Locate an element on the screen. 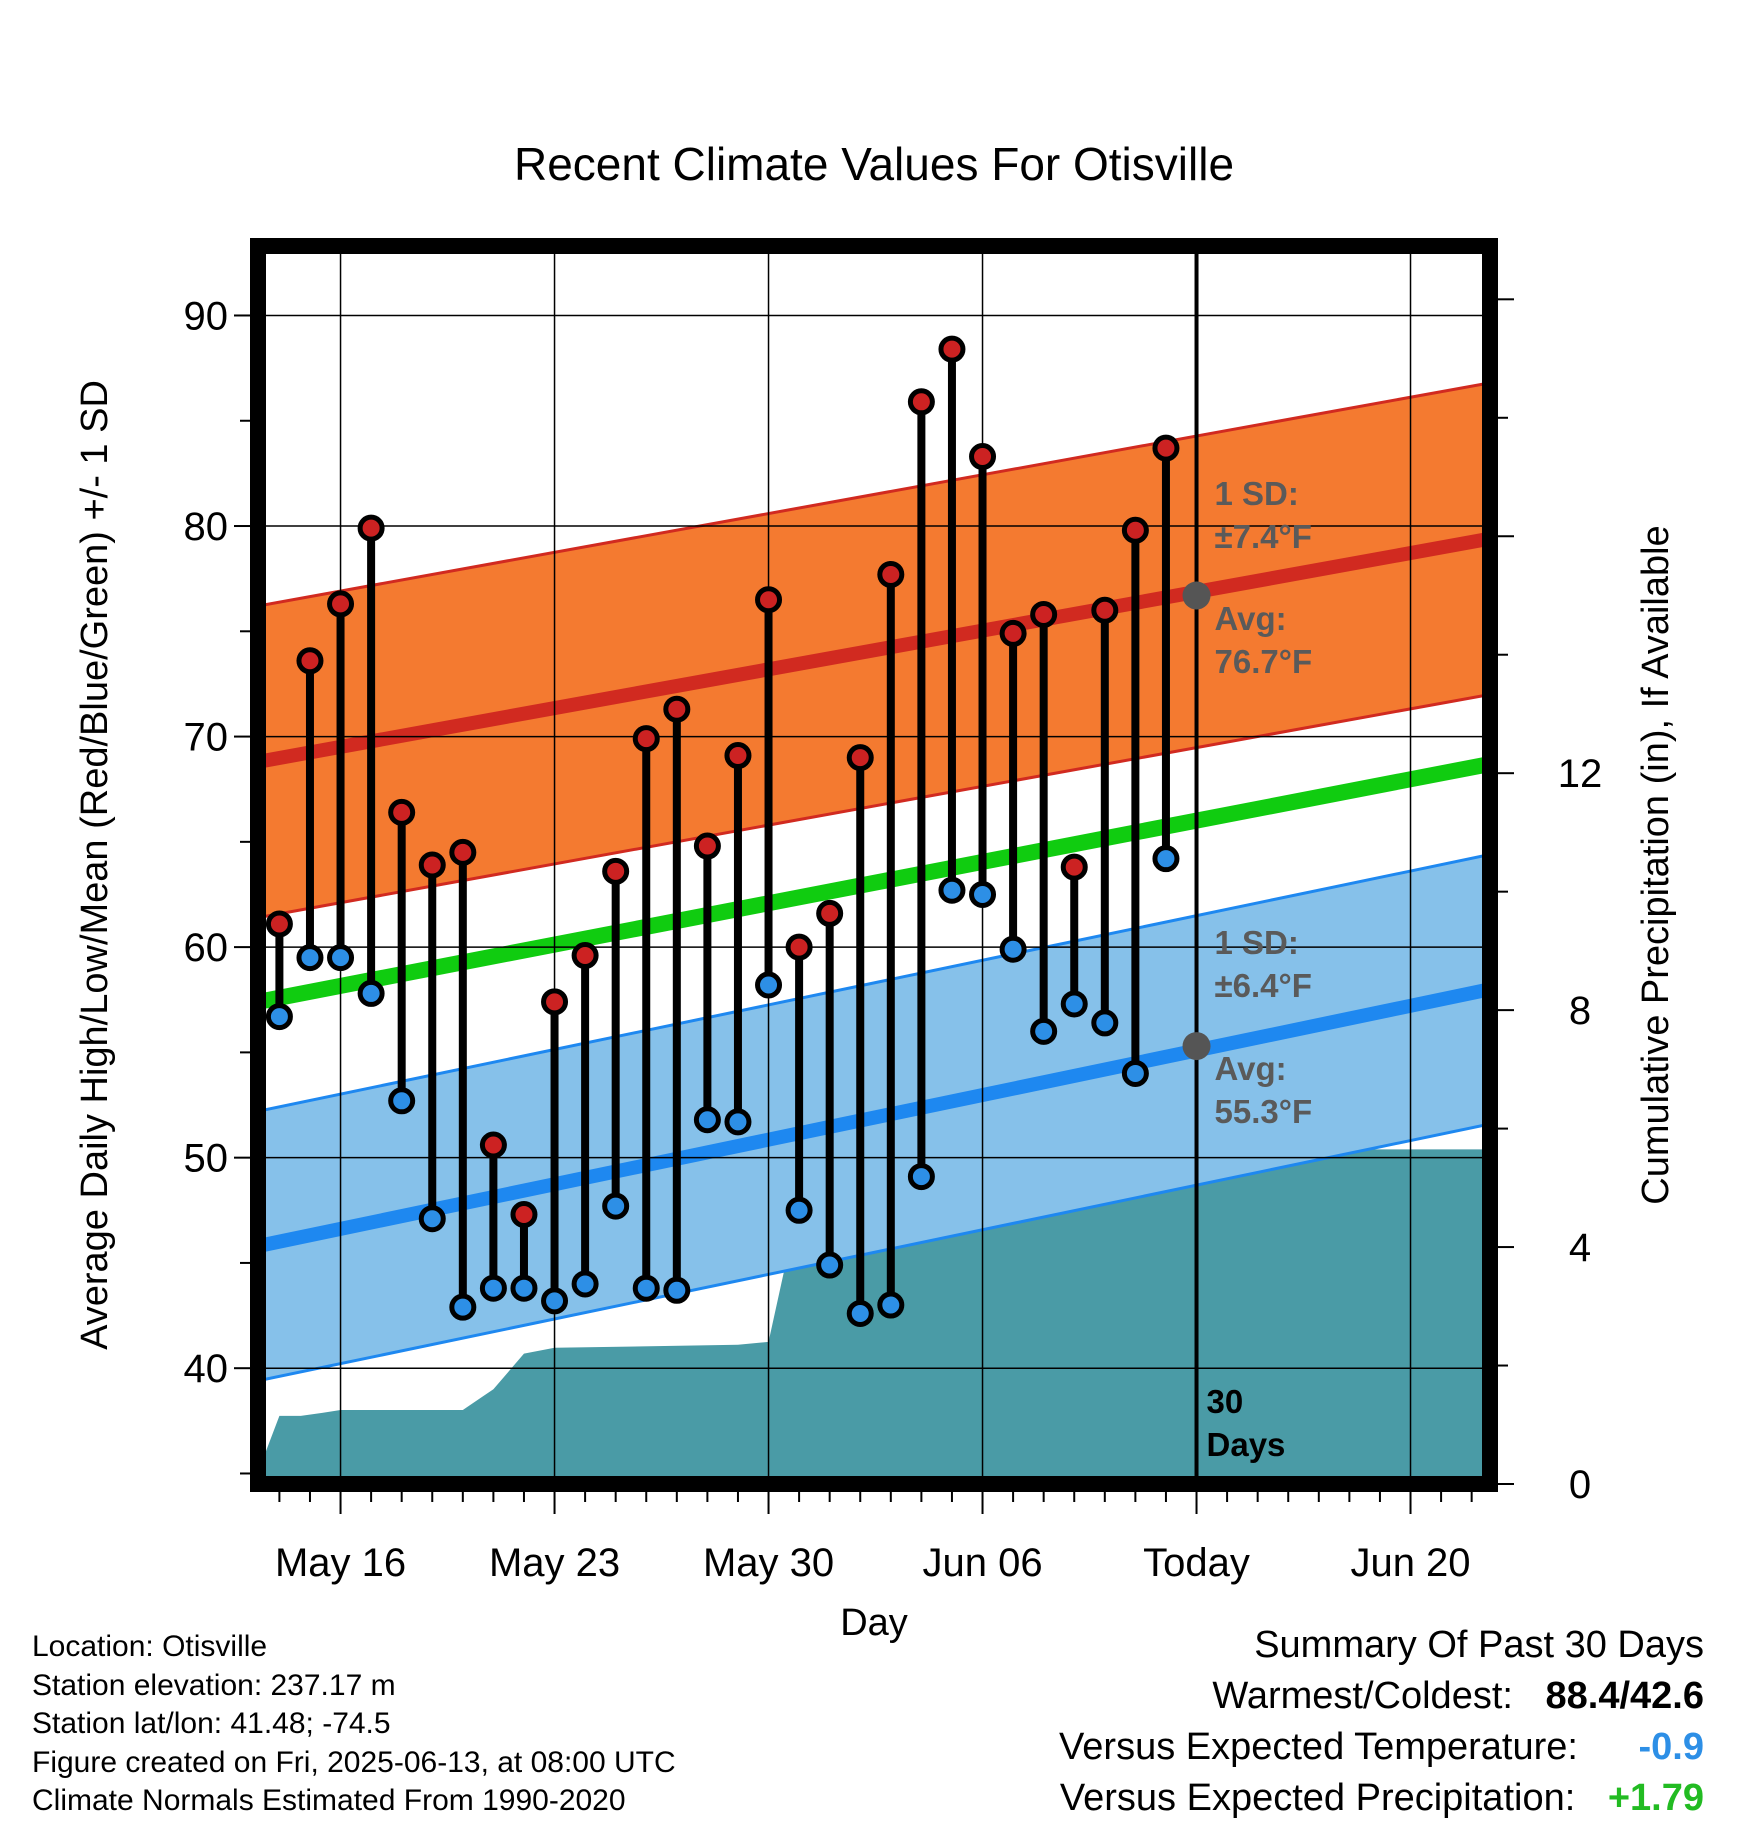 The image size is (1748, 1828). low-sd-label: 1 SD: is located at coordinates (1257, 942).